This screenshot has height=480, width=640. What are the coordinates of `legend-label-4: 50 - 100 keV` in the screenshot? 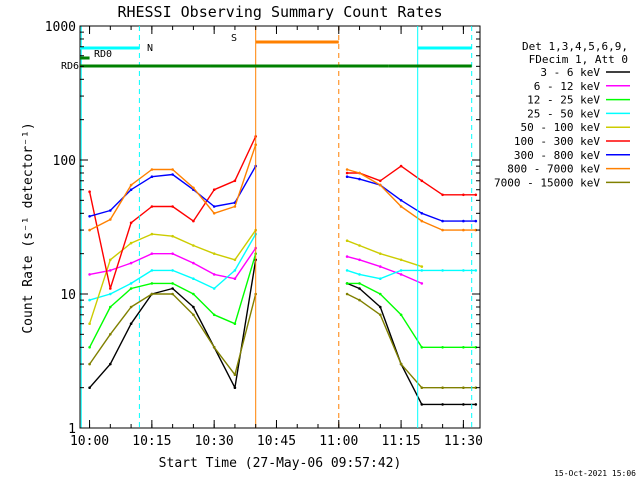 It's located at (561, 127).